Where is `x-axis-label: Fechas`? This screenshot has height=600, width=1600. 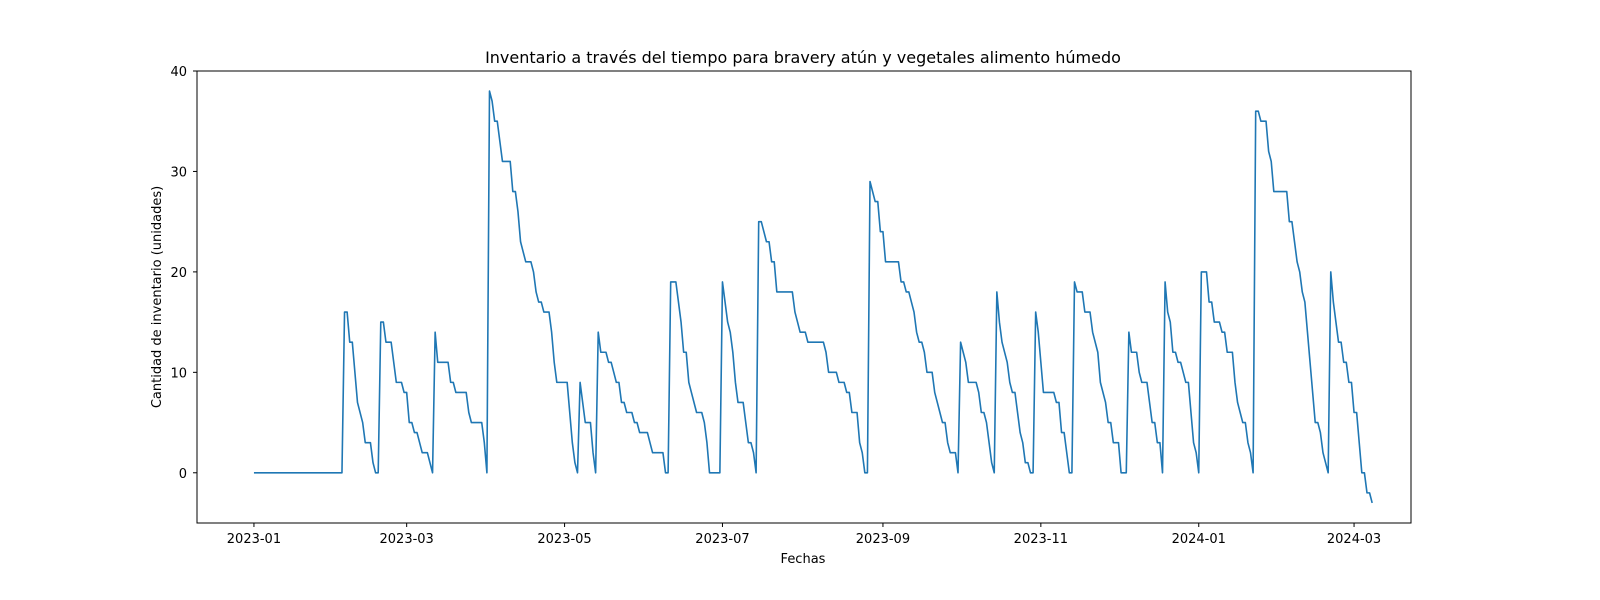
x-axis-label: Fechas is located at coordinates (803, 559).